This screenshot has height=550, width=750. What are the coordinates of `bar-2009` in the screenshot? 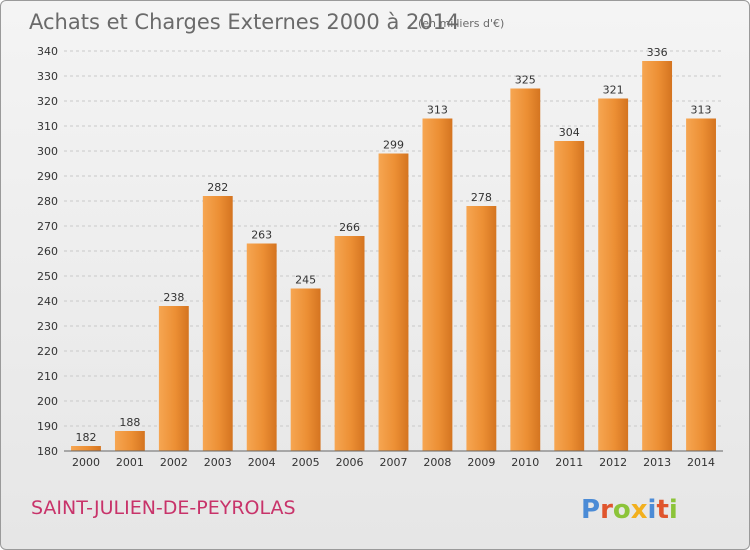 It's located at (481, 328).